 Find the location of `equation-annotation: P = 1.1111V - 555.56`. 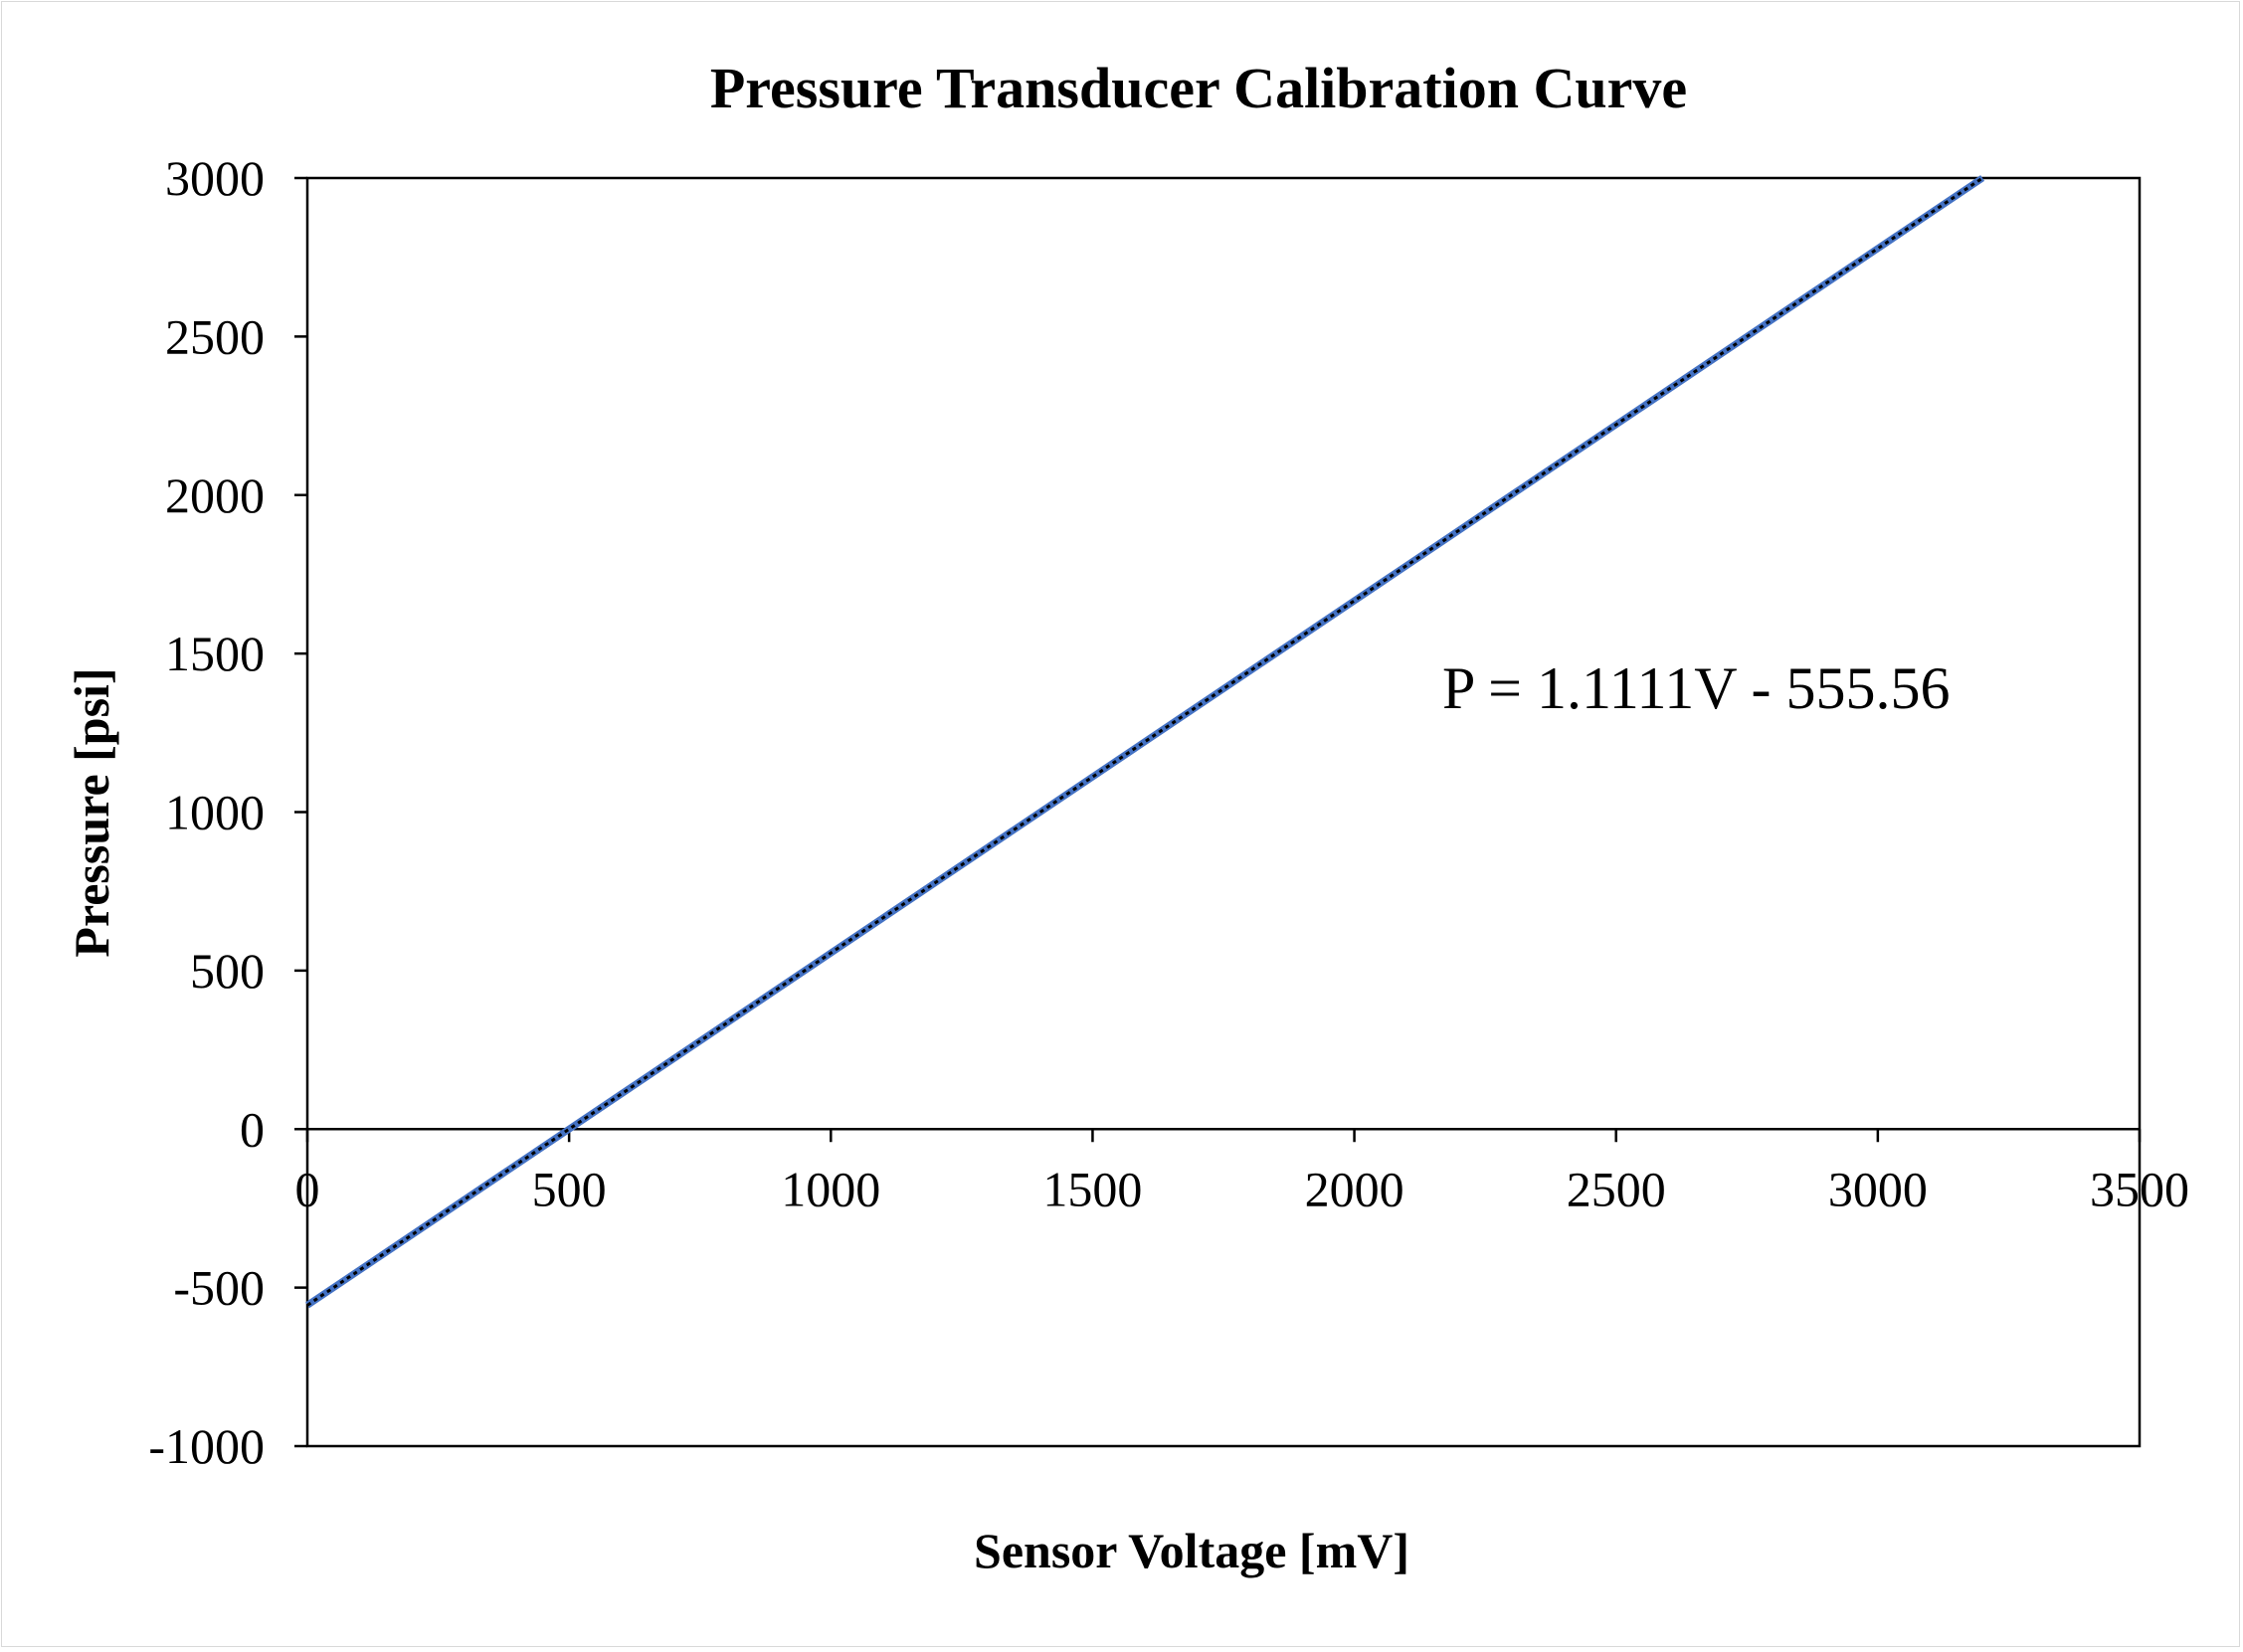

equation-annotation: P = 1.1111V - 555.56 is located at coordinates (1697, 688).